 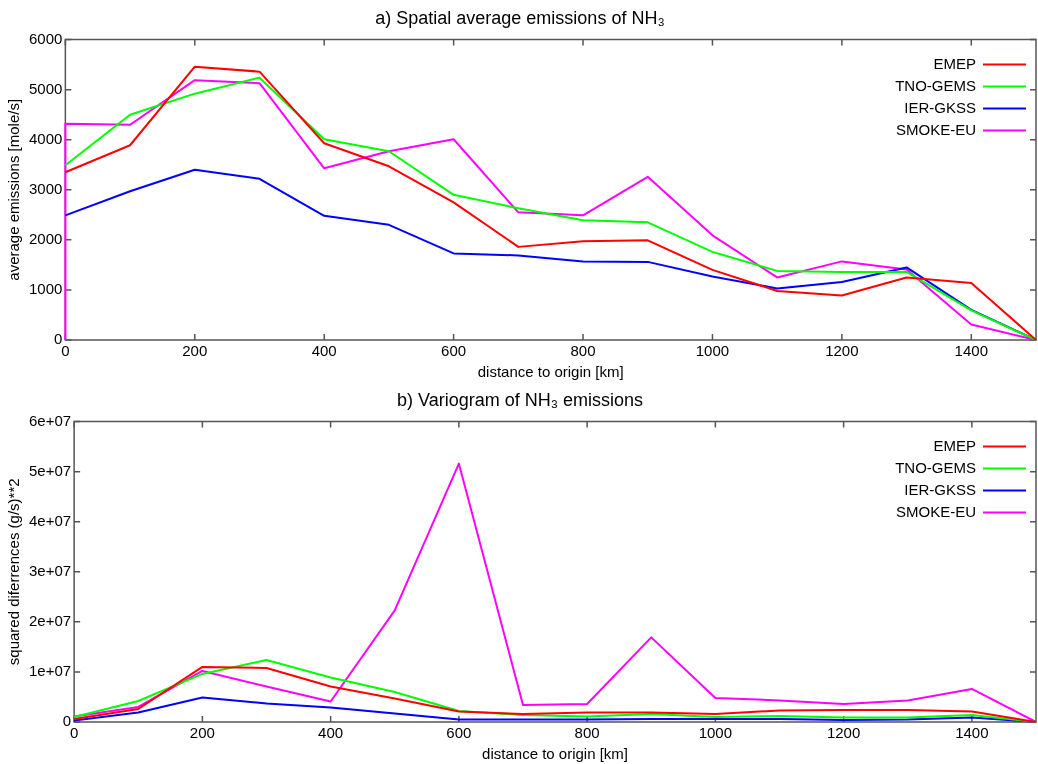 What do you see at coordinates (50, 570) in the screenshot?
I see `y-tick-label: 3e+07` at bounding box center [50, 570].